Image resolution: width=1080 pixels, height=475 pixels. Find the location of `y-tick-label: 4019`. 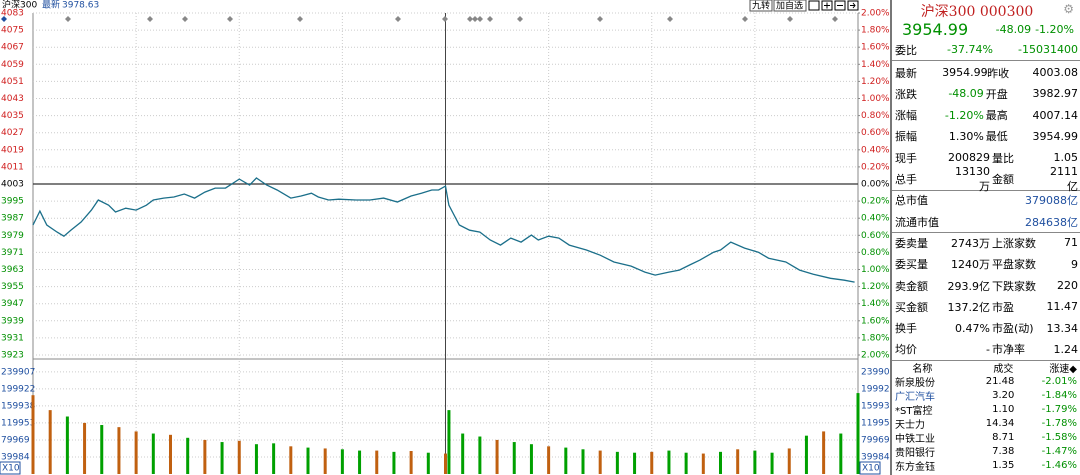

y-tick-label: 4019 is located at coordinates (12, 150).